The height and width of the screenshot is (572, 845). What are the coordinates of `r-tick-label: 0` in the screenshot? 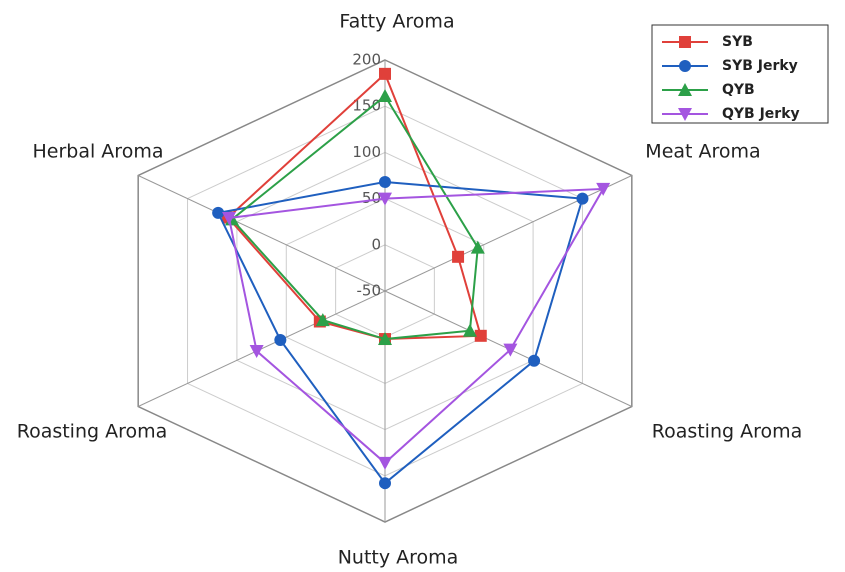 It's located at (376, 244).